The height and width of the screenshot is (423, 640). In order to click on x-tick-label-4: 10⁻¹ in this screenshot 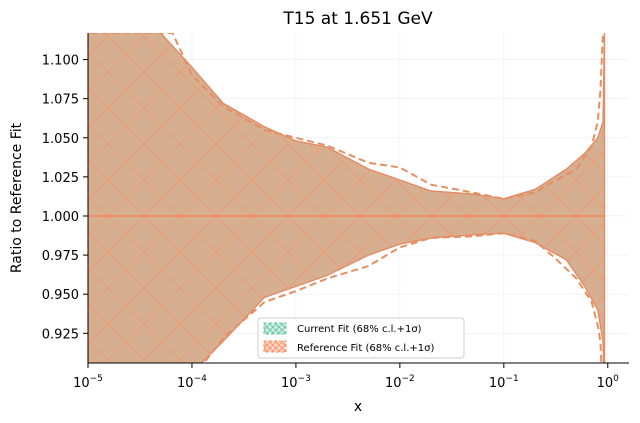, I will do `click(504, 382)`.